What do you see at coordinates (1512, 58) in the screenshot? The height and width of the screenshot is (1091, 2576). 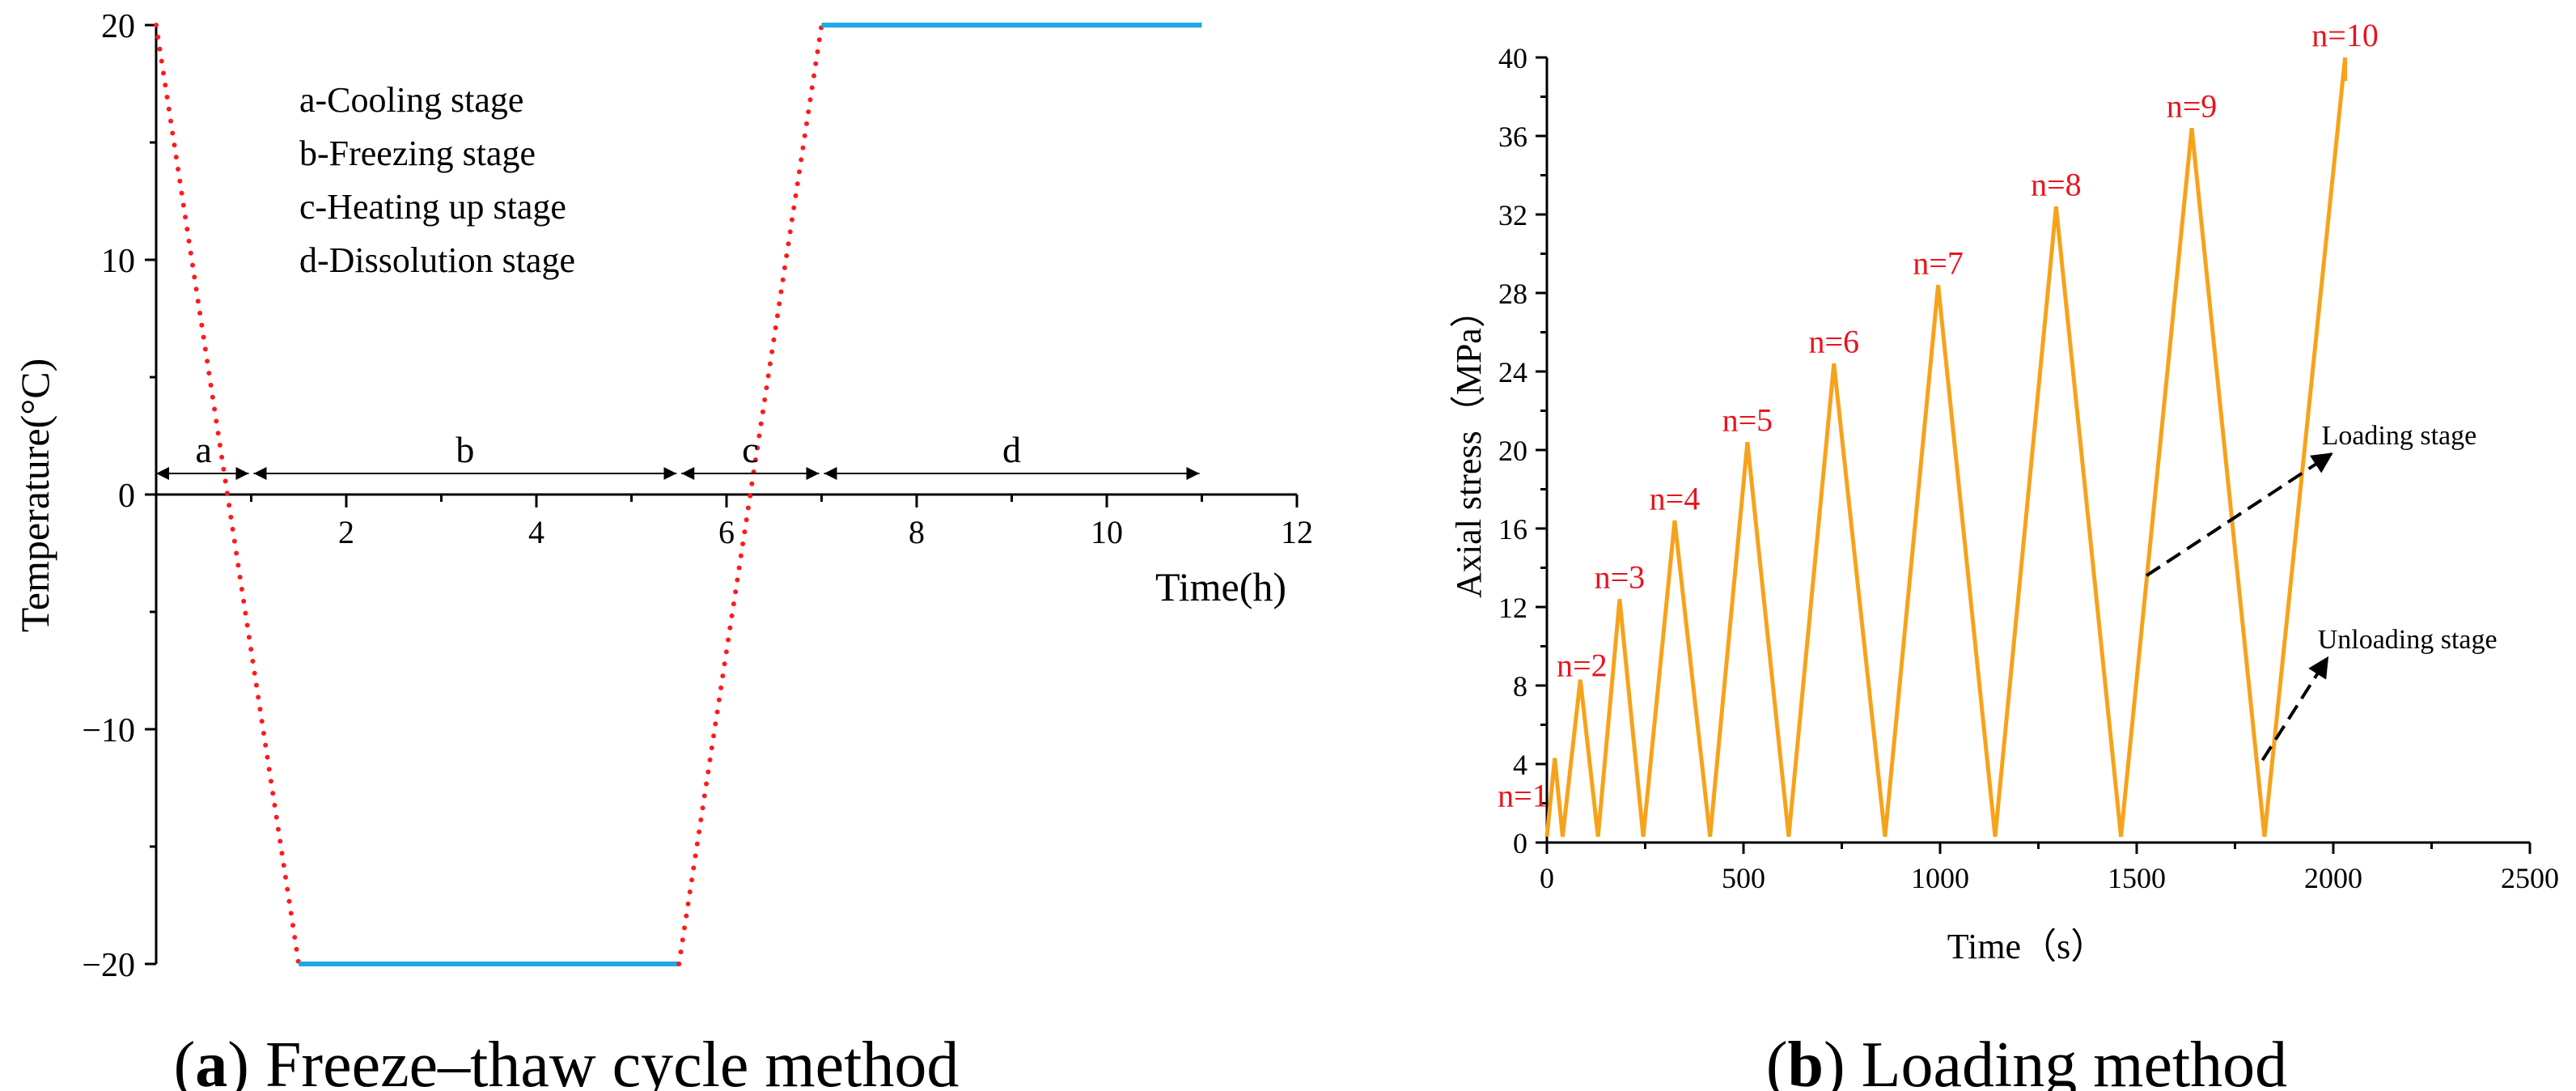 I see `chart-b-y-tick-label: 40` at bounding box center [1512, 58].